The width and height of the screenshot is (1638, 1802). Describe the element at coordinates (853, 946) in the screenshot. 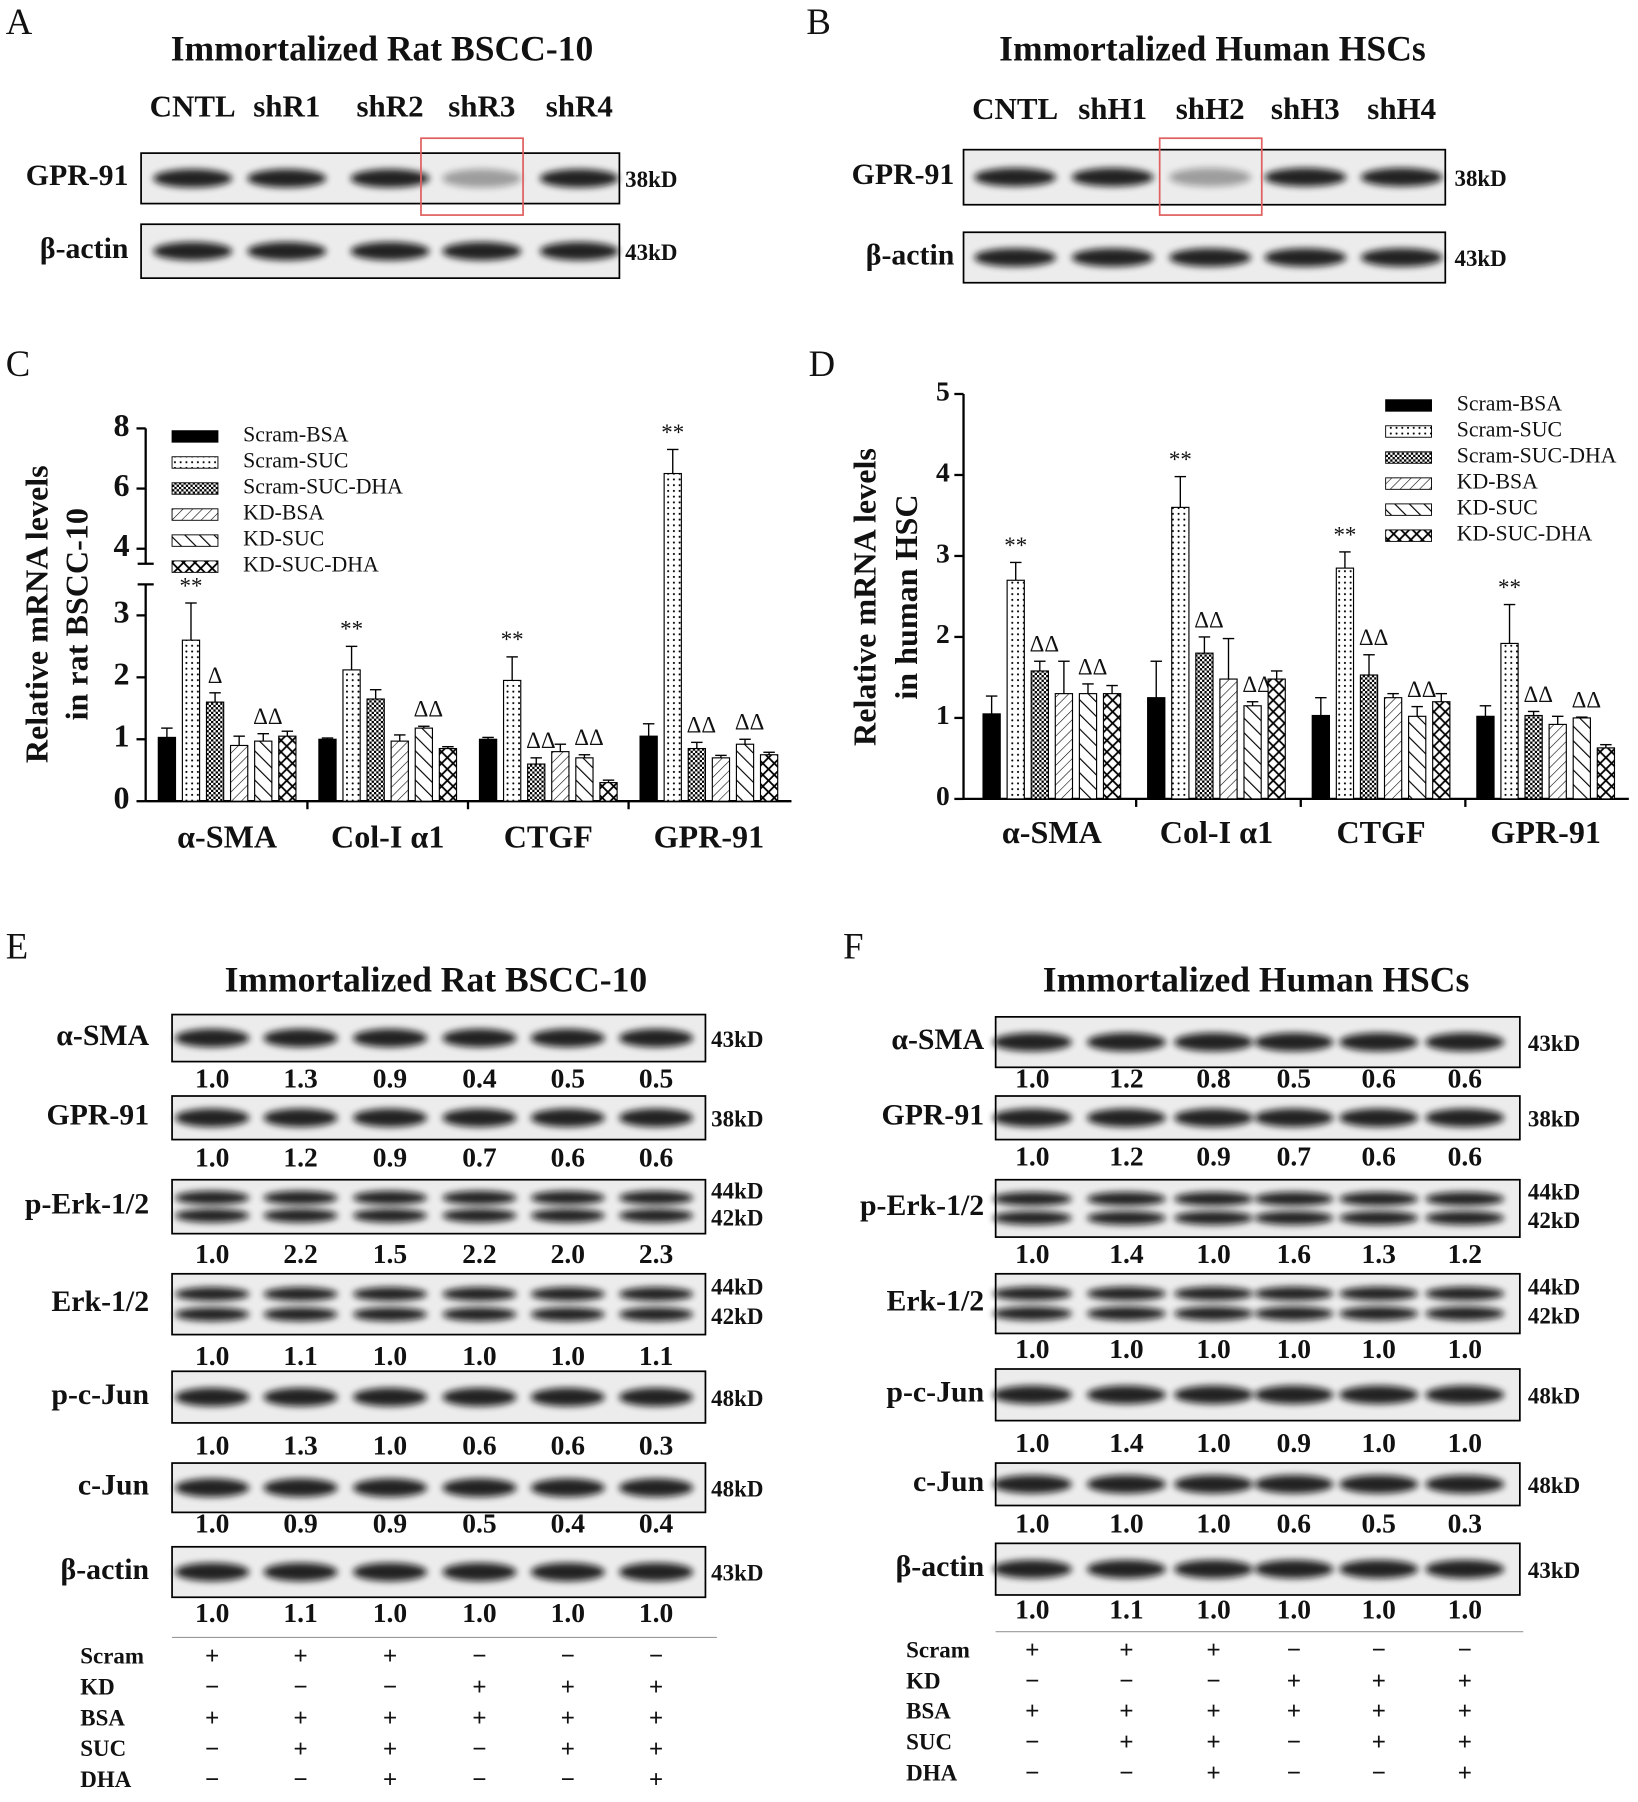

I see `panel-letter: F` at that location.